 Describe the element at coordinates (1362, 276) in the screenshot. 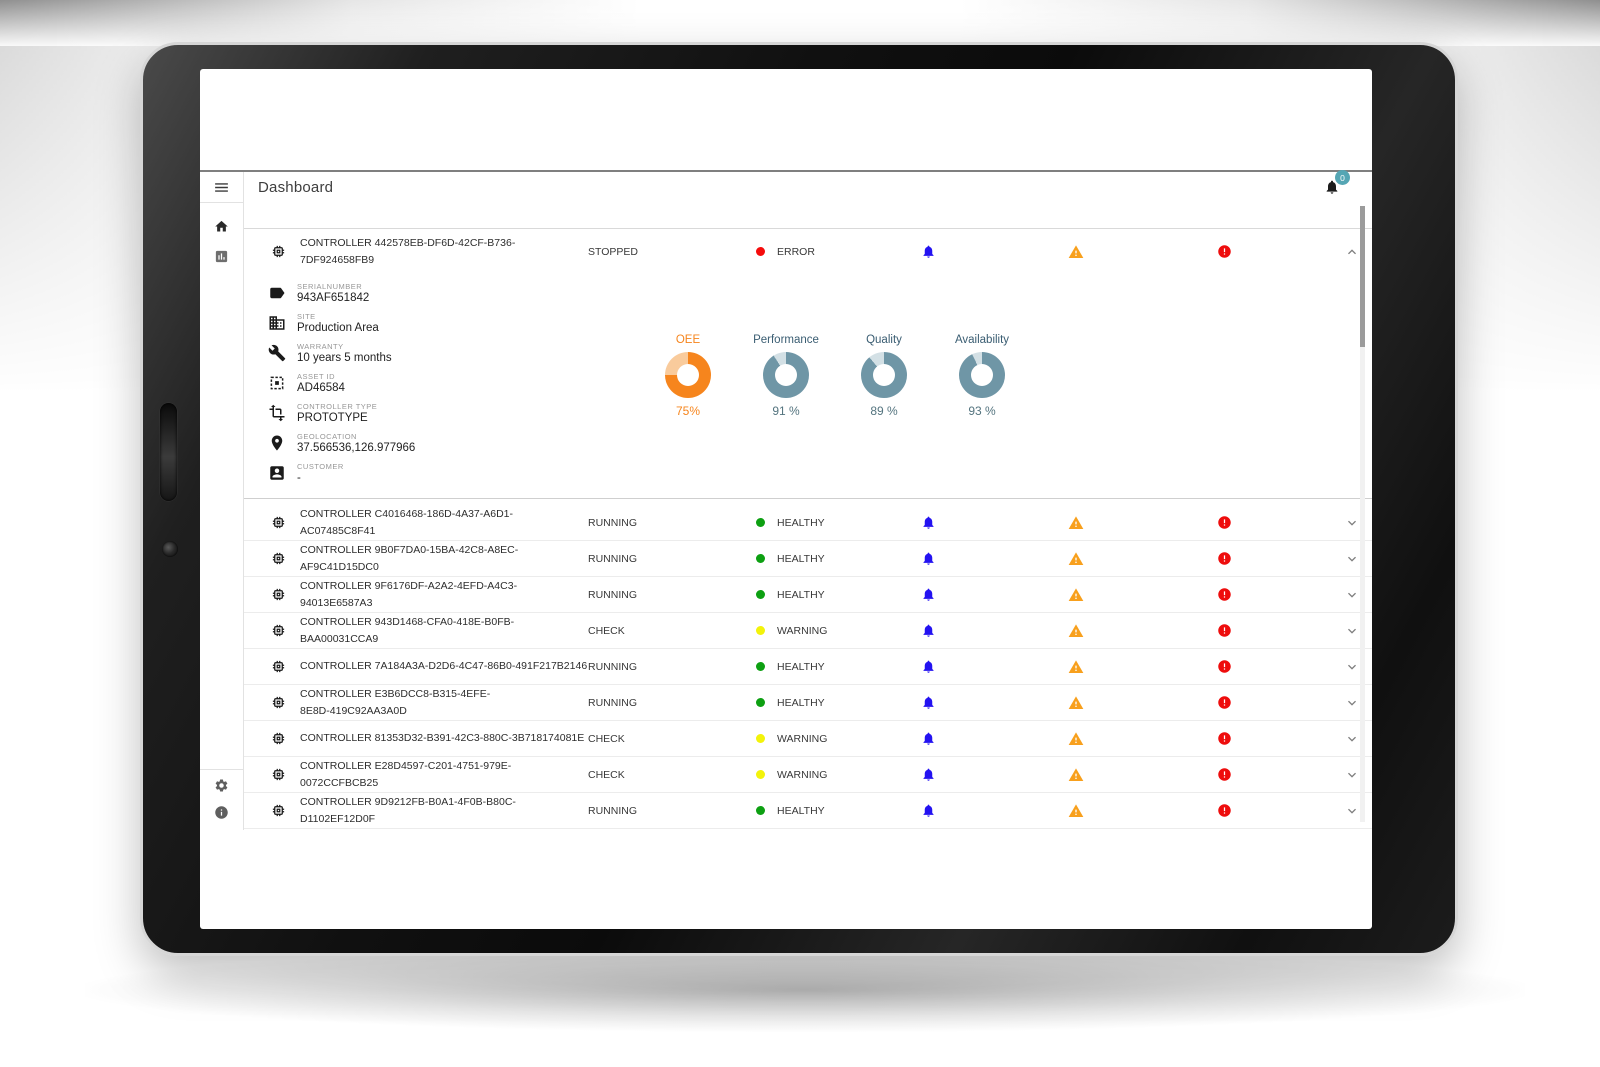

I see `scrollbar-thumb` at that location.